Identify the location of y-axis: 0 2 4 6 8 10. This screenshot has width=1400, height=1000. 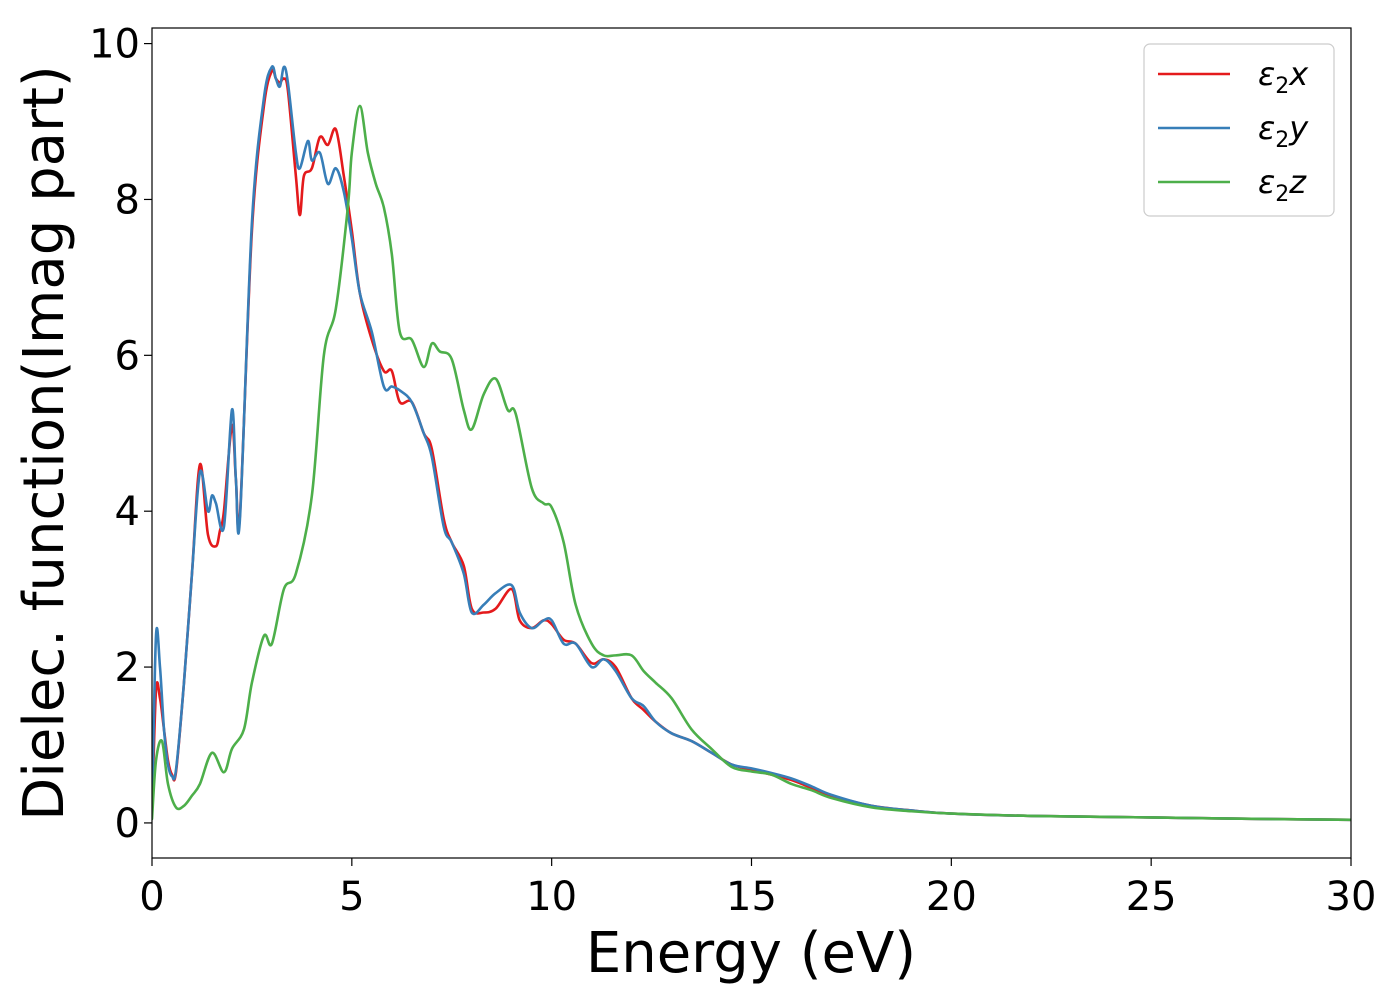
(120, 434).